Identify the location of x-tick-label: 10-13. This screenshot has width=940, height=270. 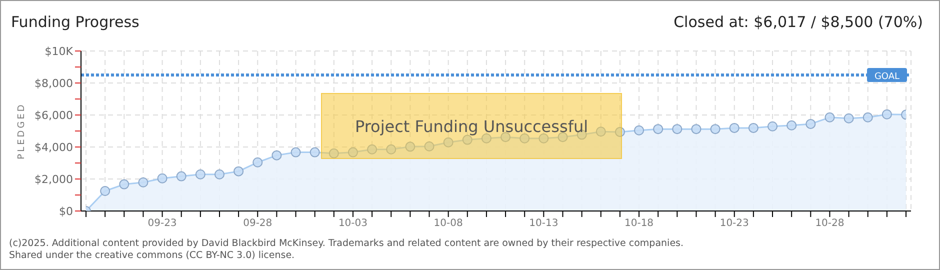
(543, 224).